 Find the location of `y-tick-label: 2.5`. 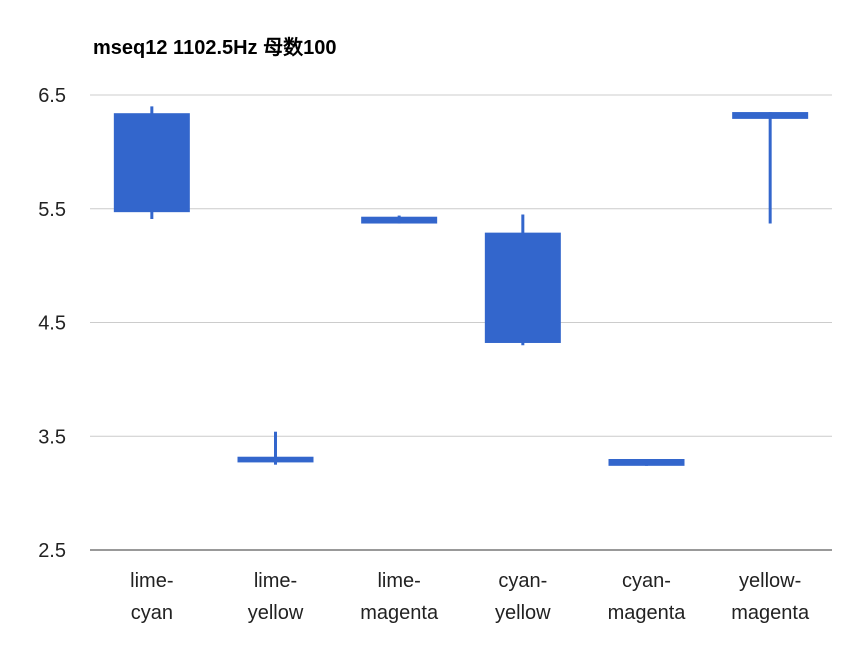

y-tick-label: 2.5 is located at coordinates (52, 551).